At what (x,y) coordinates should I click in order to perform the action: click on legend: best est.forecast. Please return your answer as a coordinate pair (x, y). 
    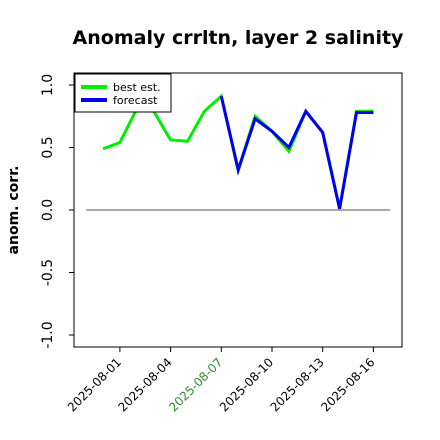
    Looking at the image, I should click on (123, 93).